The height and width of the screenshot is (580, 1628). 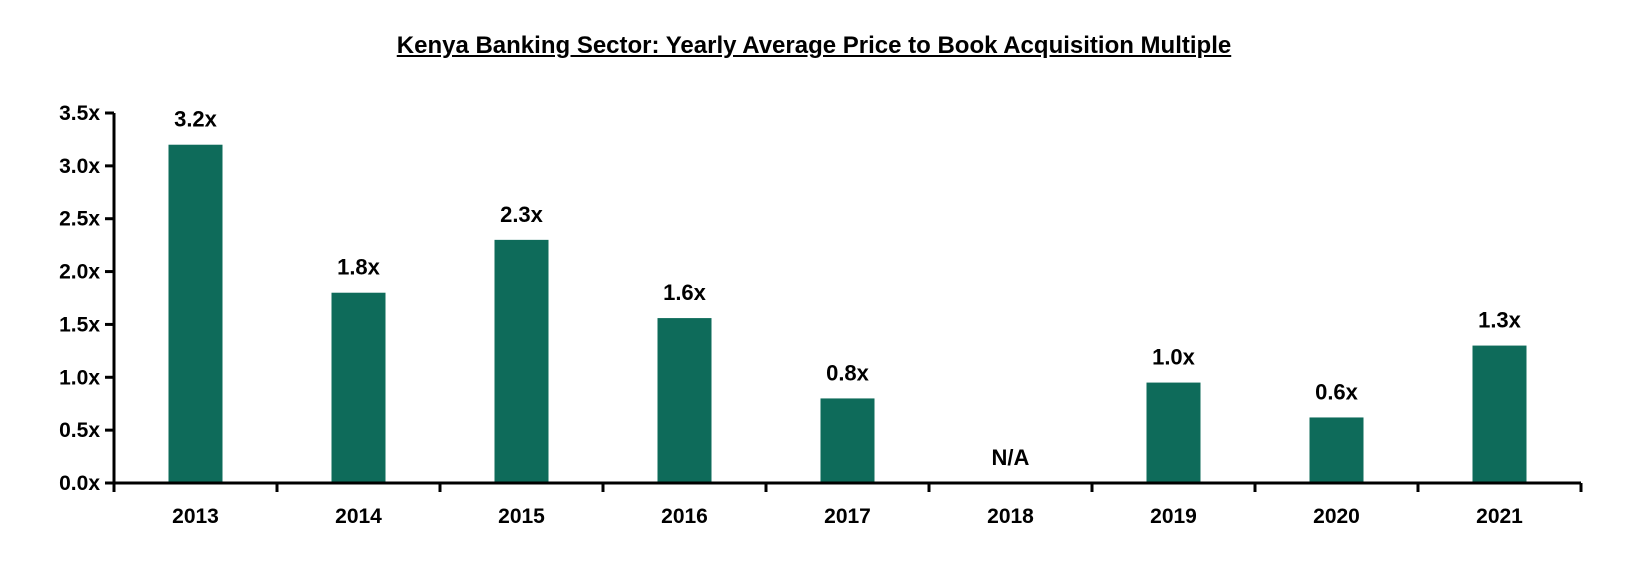 I want to click on y-tick-label: 3.5x, so click(x=79, y=113).